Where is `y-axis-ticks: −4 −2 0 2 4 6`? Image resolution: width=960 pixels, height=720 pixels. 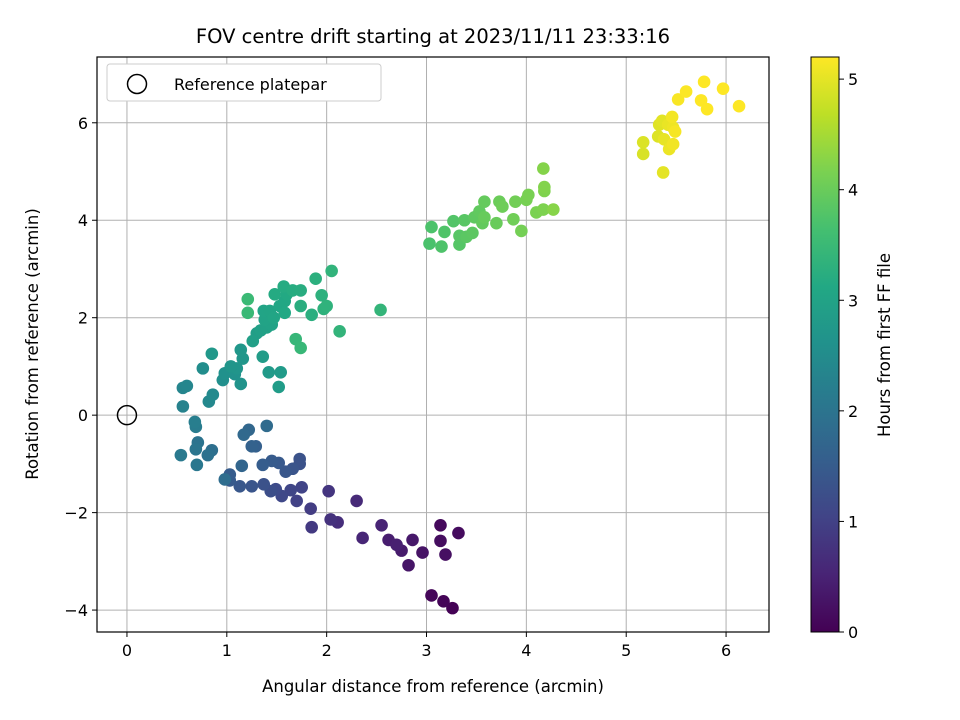 y-axis-ticks: −4 −2 0 2 4 6 is located at coordinates (80, 367).